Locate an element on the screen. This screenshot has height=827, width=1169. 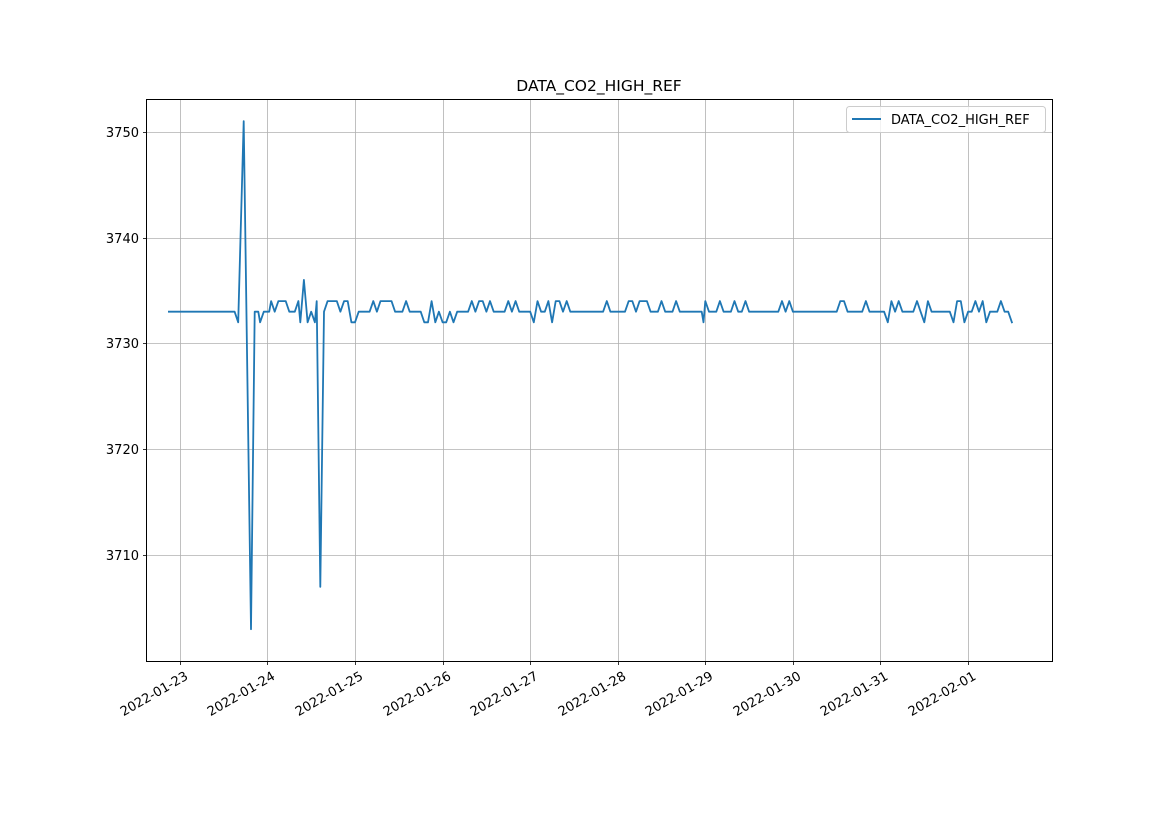
x-tick-label: 2022-01-29 is located at coordinates (679, 694).